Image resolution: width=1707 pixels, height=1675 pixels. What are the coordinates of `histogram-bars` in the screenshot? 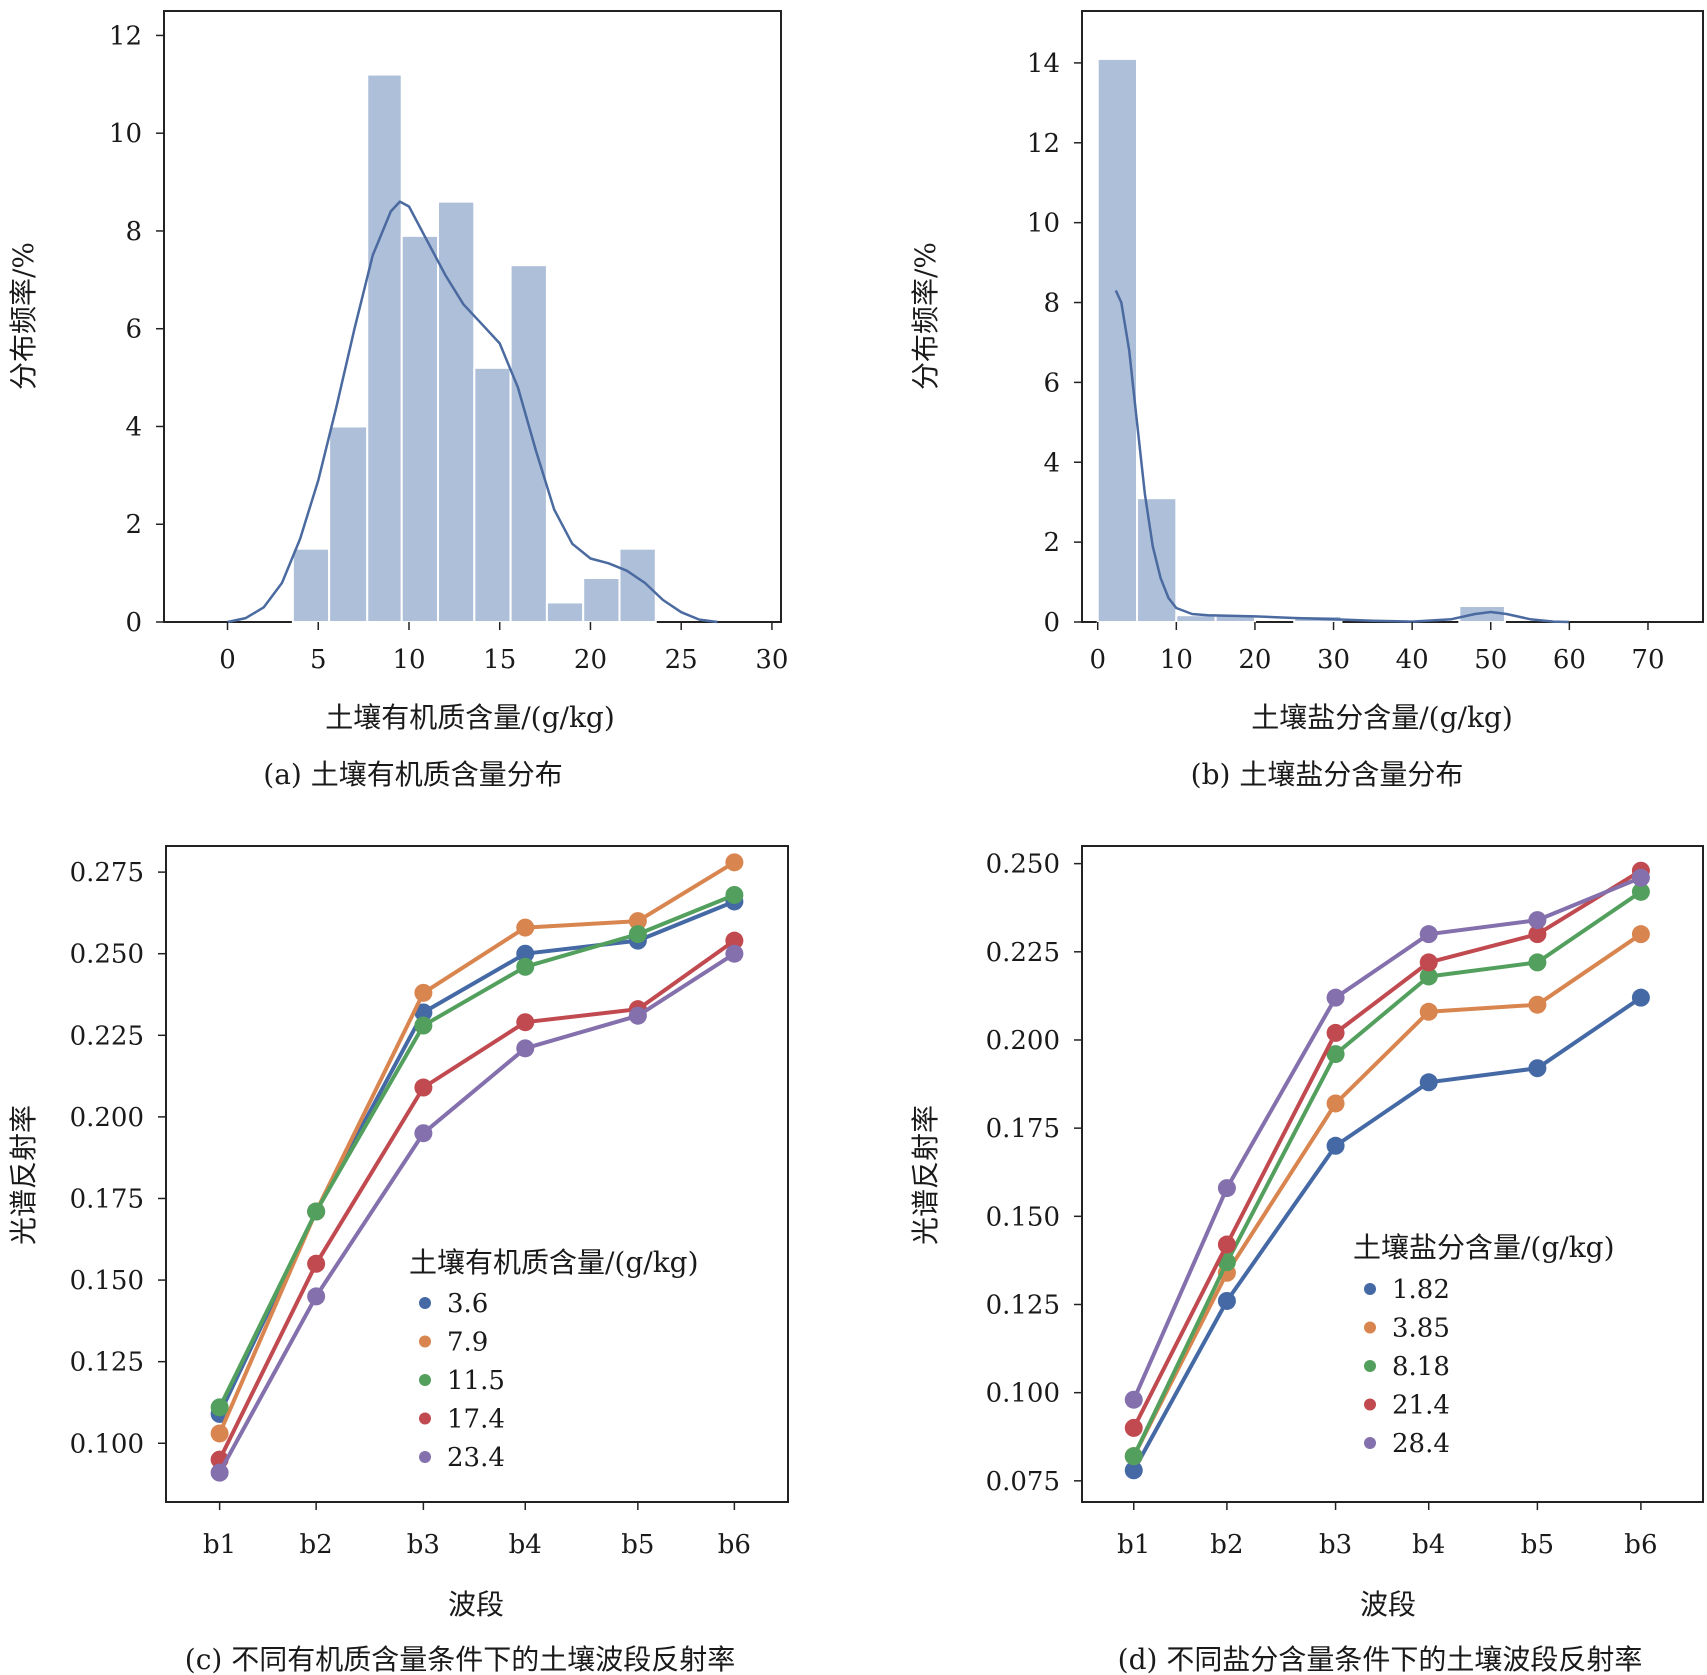 It's located at (1301, 340).